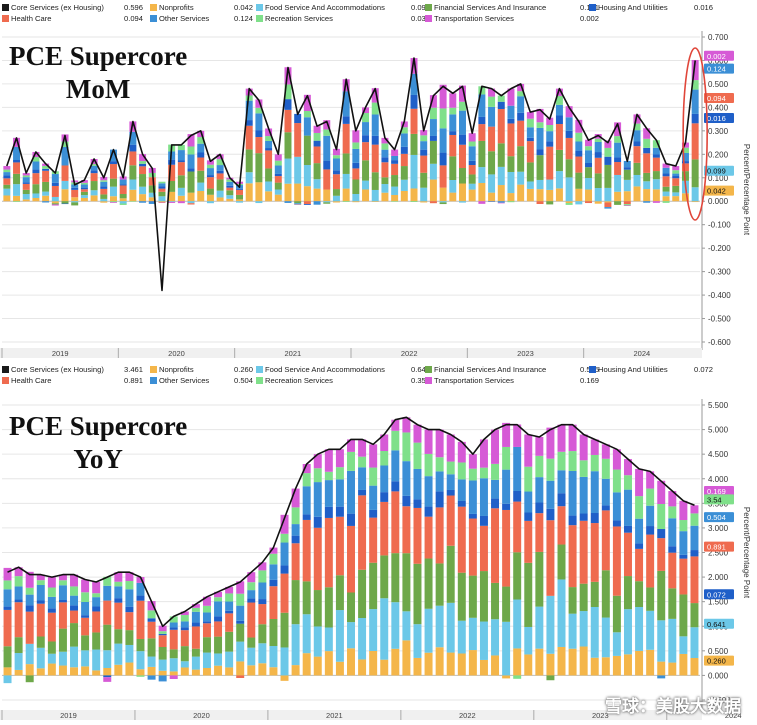 Image resolution: width=757 pixels, height=725 pixels. Describe the element at coordinates (716, 98) in the screenshot. I see `end-value-tag-label: 0.094` at that location.